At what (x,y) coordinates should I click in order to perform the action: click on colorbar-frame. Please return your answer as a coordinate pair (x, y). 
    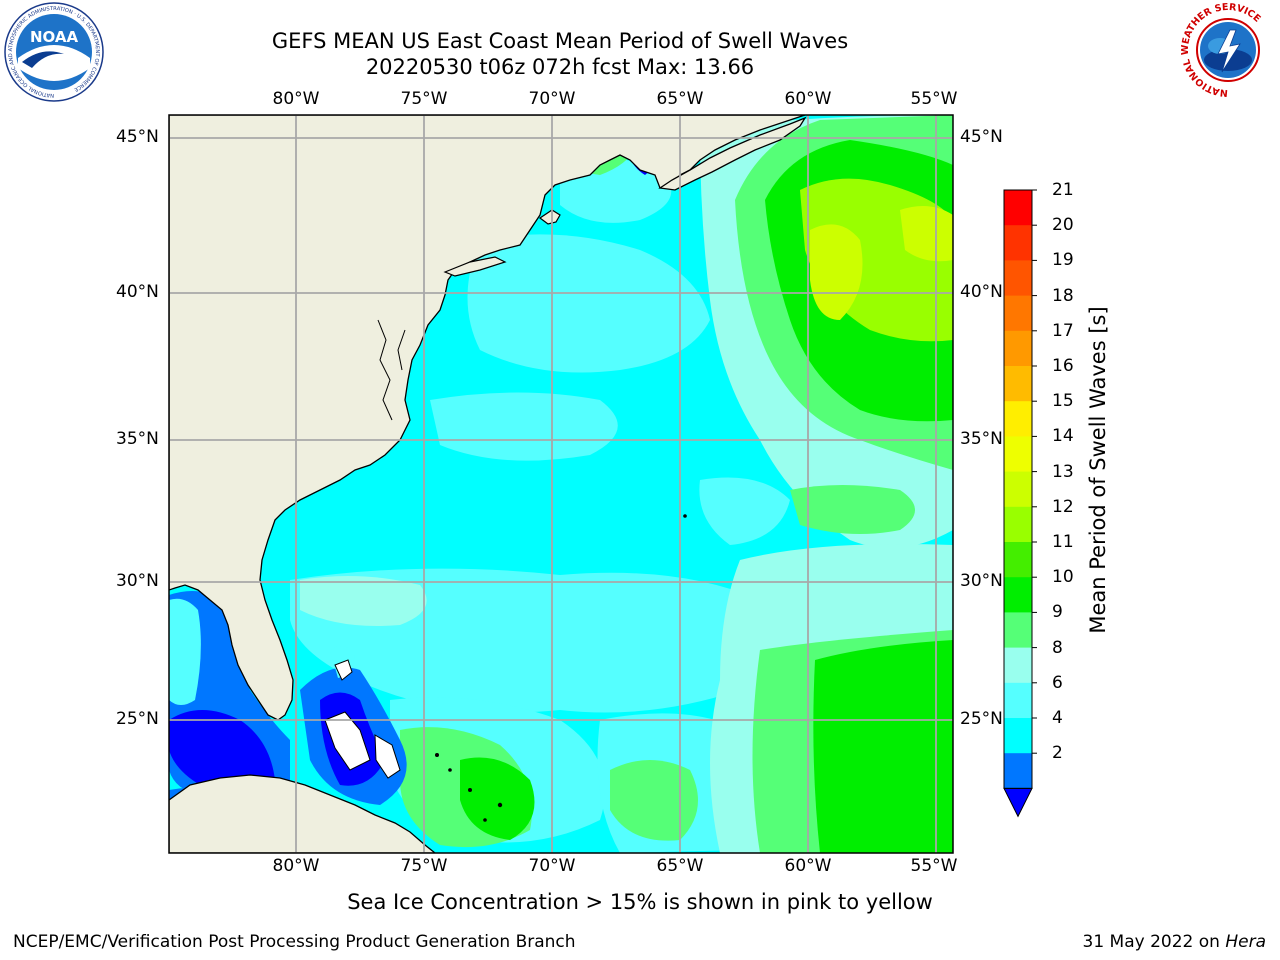
    Looking at the image, I should click on (1018, 489).